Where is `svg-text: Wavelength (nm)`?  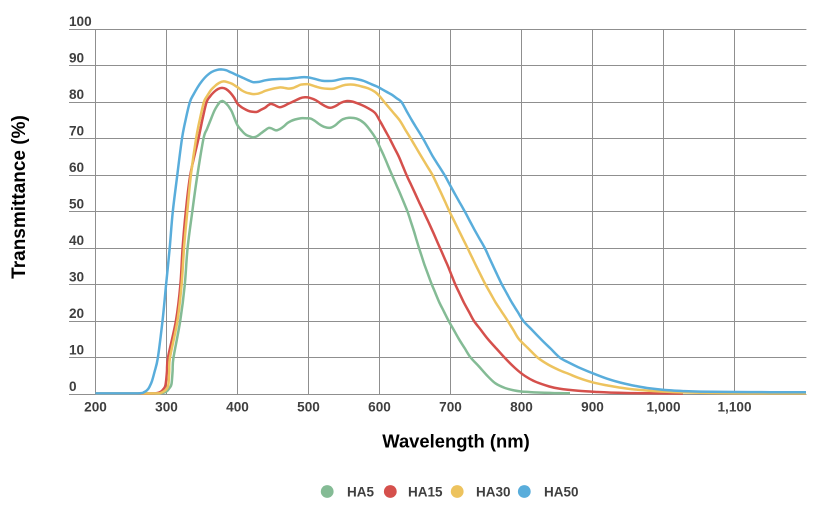 svg-text: Wavelength (nm) is located at coordinates (455, 441).